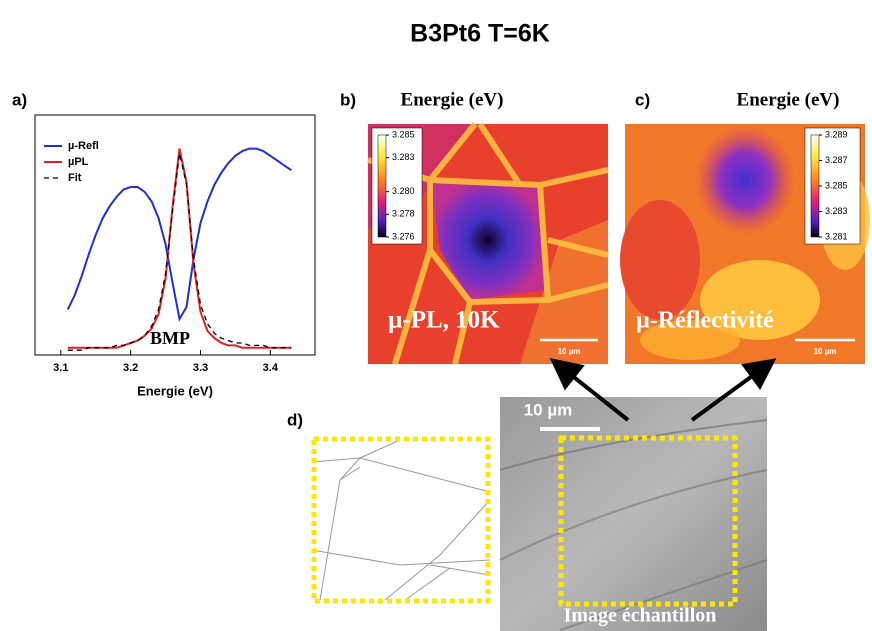 The height and width of the screenshot is (631, 872). I want to click on legend-label: µPL, so click(78, 162).